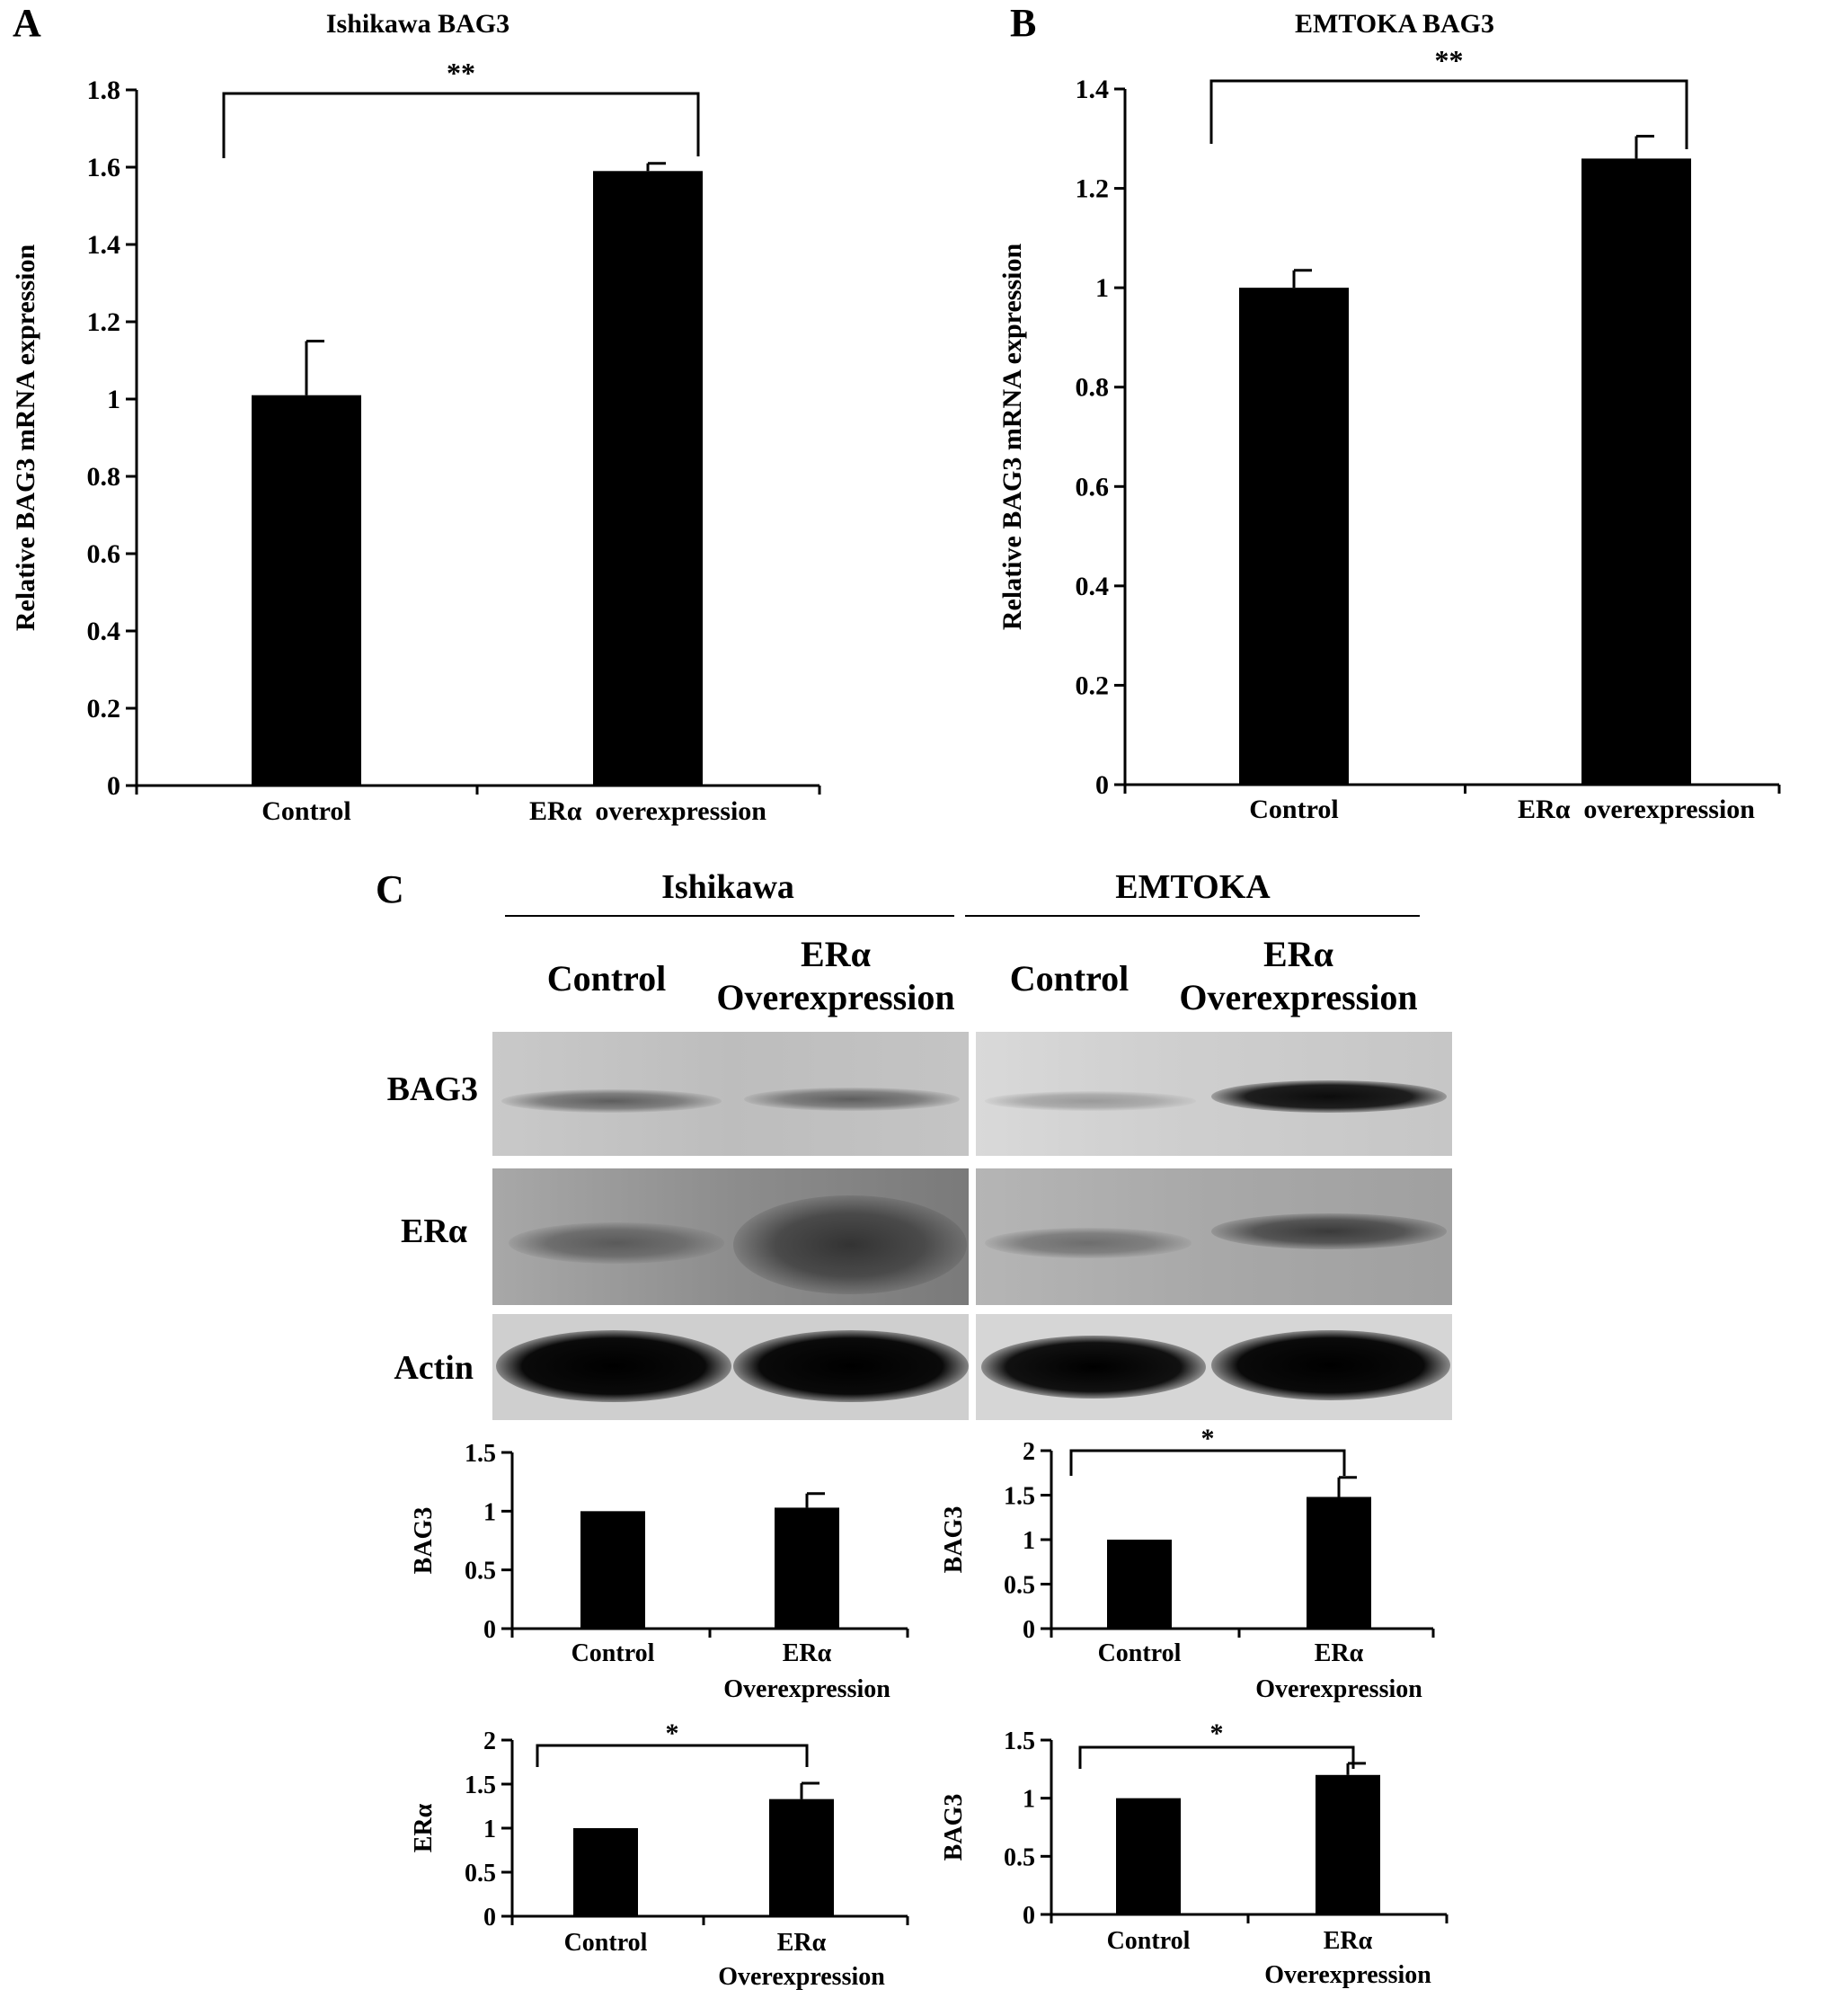  I want to click on y-tick-label: 0.6, so click(1093, 487).